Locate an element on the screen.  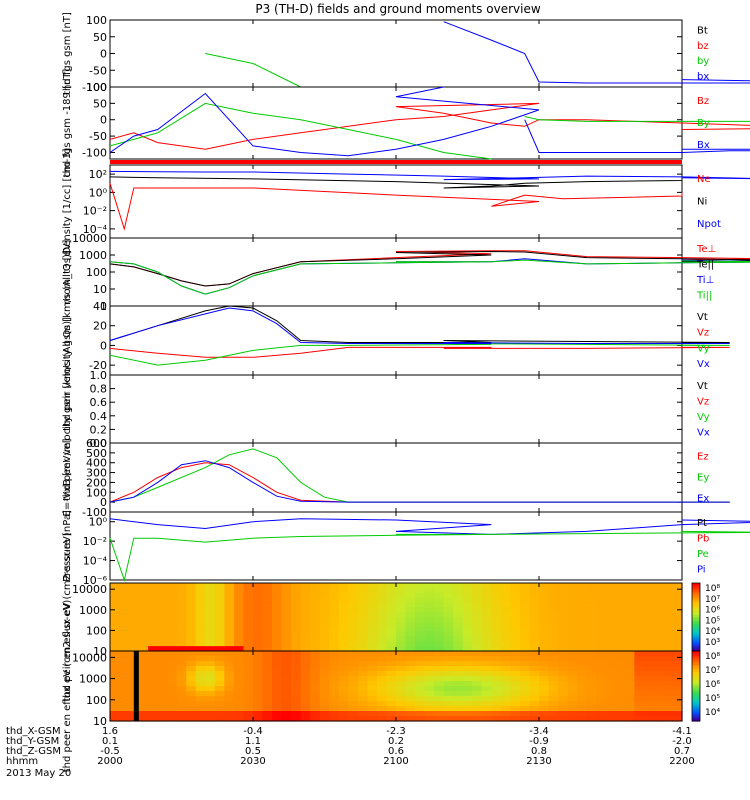
y-axis-label: mom_t3 [eV] is located at coordinates (67, 271).